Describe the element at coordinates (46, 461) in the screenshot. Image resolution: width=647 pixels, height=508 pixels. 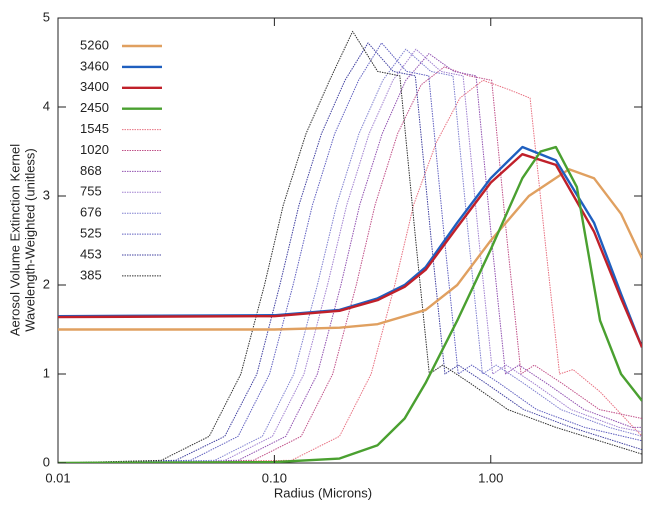
I see `y-tick-label: 0` at that location.